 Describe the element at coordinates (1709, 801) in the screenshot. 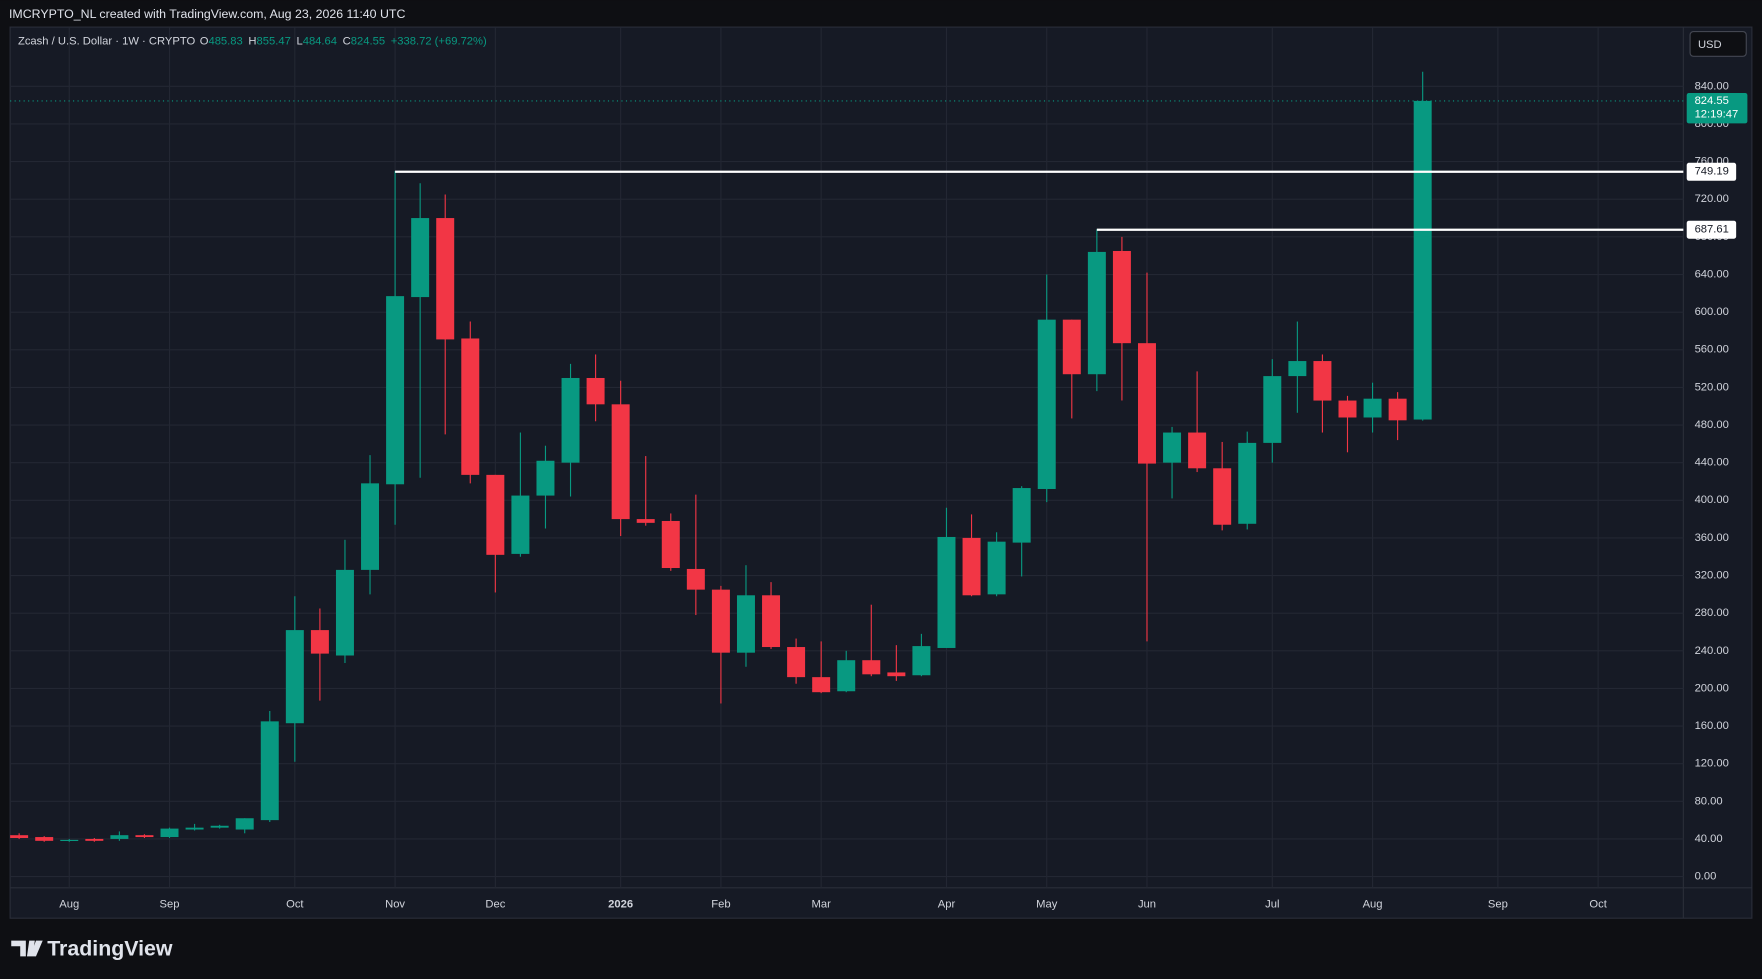

I see `y-tick-label: 80.00` at that location.